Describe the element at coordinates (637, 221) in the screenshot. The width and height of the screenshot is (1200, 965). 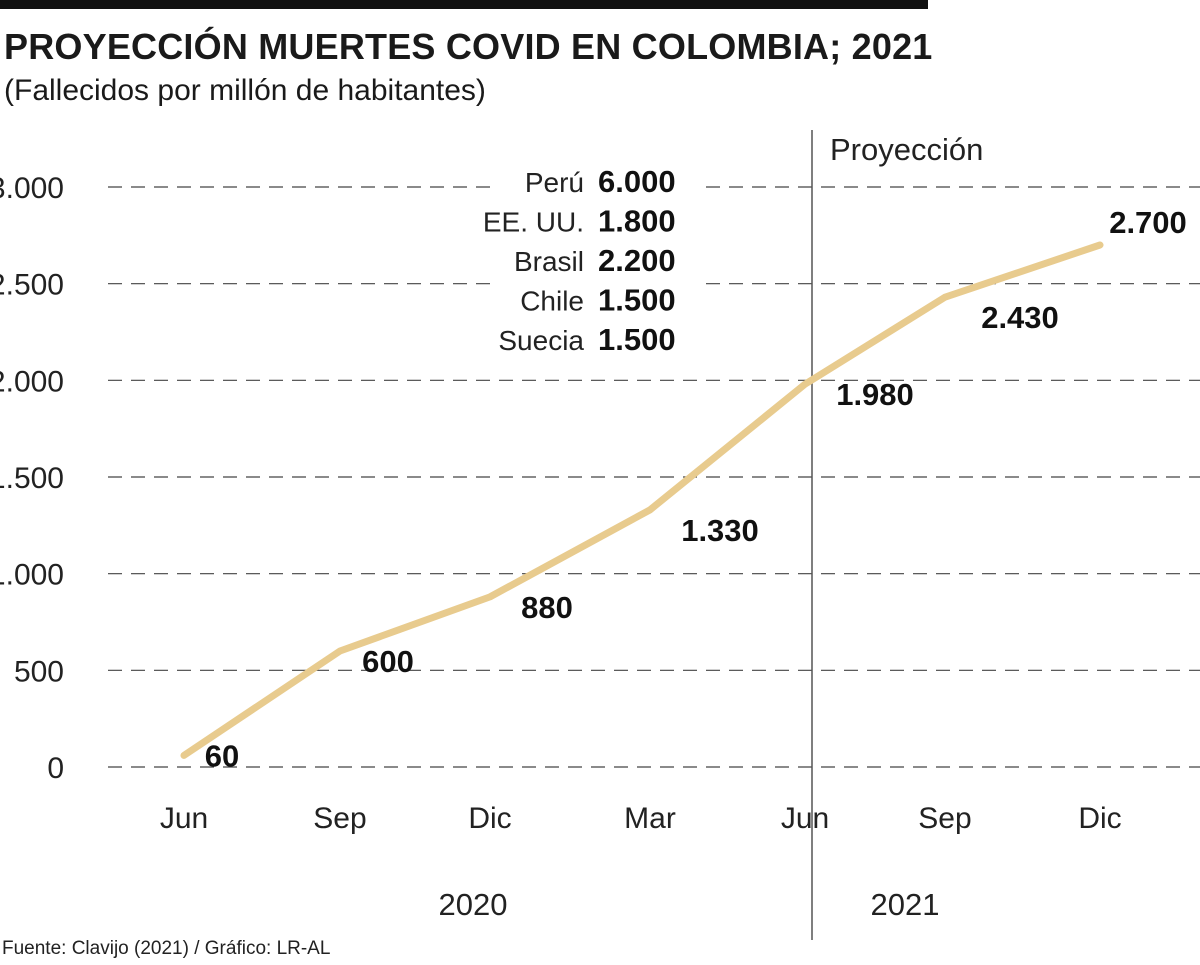
I see `comparison-value: 1.800` at that location.